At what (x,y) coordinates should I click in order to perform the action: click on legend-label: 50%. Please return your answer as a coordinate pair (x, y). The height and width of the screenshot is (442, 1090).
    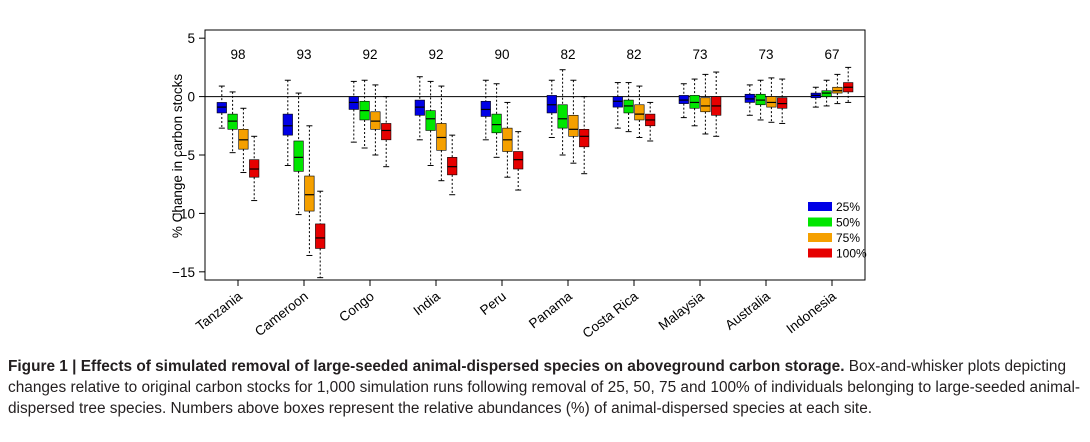
    Looking at the image, I should click on (848, 223).